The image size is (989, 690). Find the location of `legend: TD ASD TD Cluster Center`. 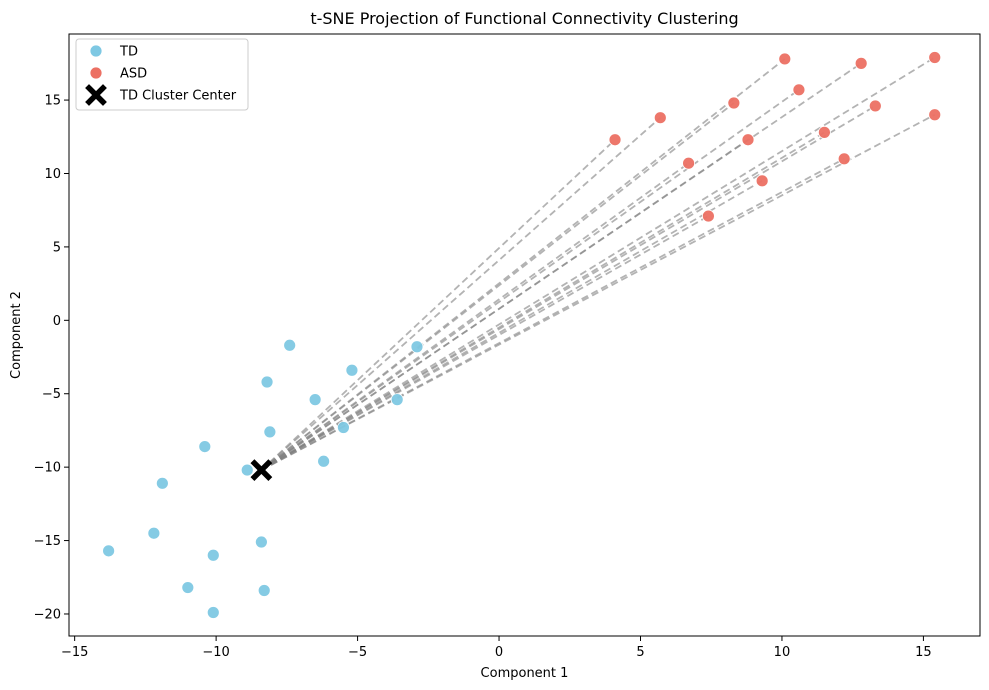

legend: TD ASD TD Cluster Center is located at coordinates (162, 74).